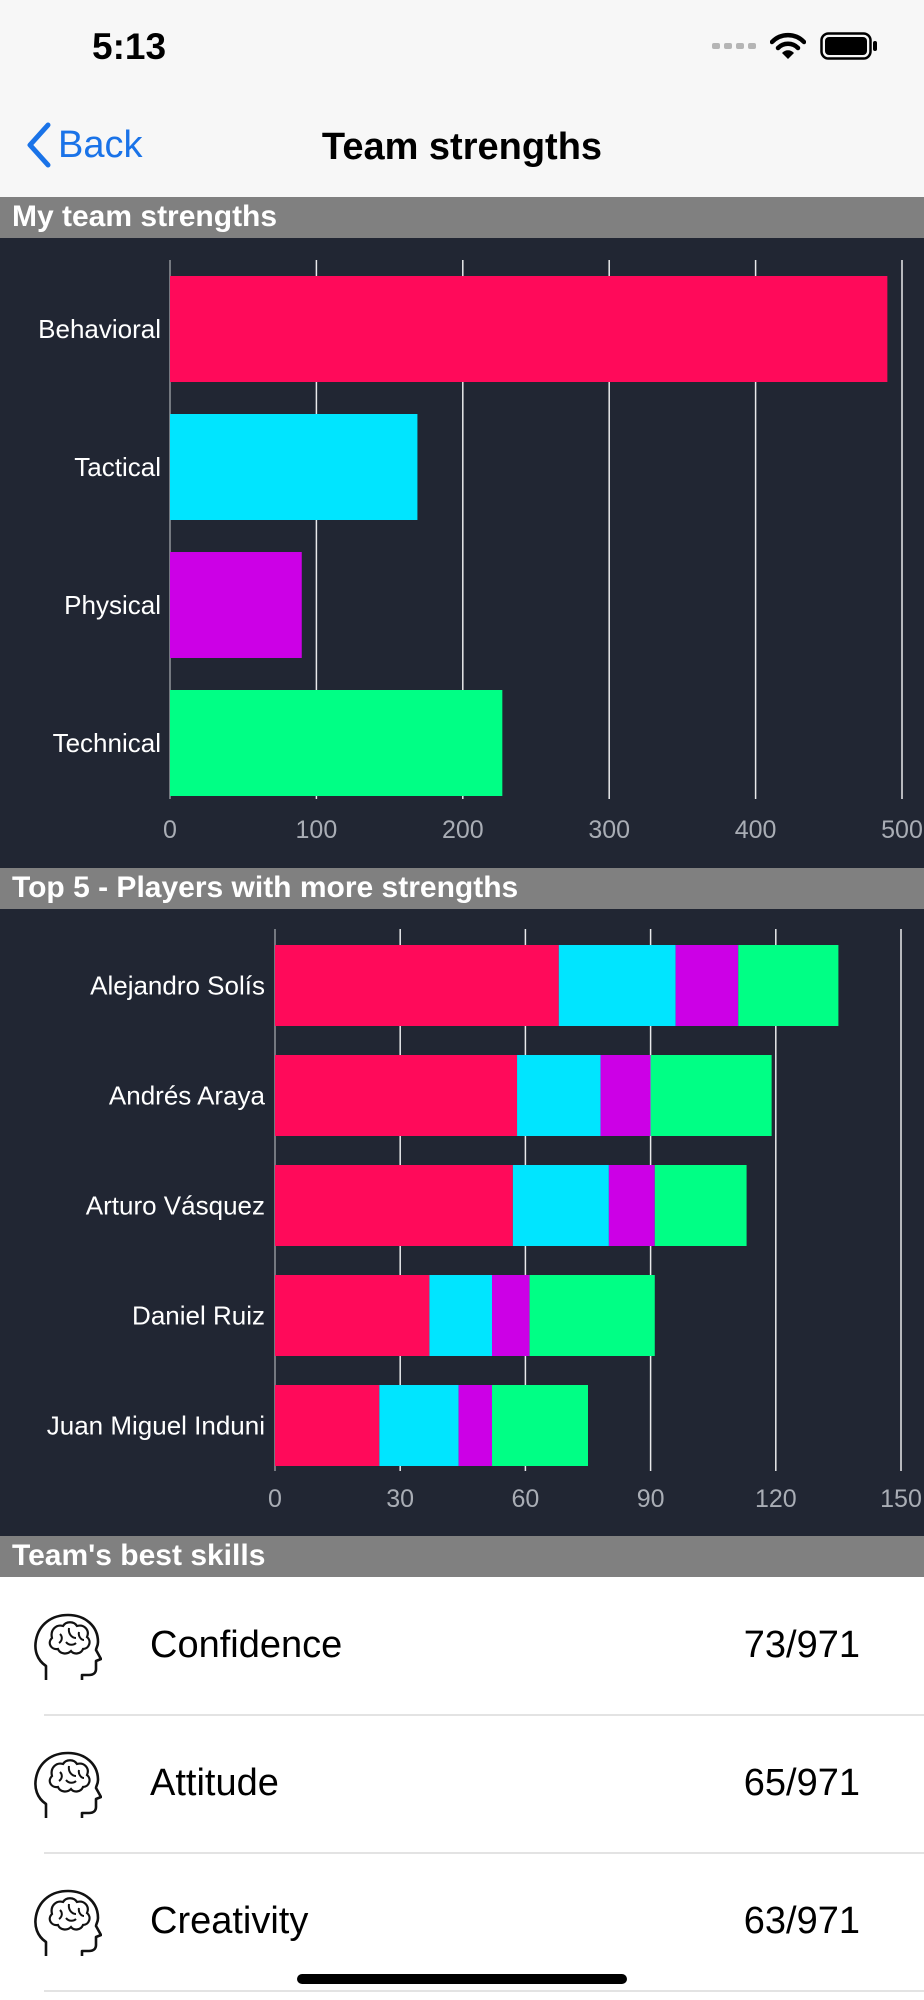 The image size is (924, 2000). Describe the element at coordinates (529, 329) in the screenshot. I see `bar-behavioral` at that location.